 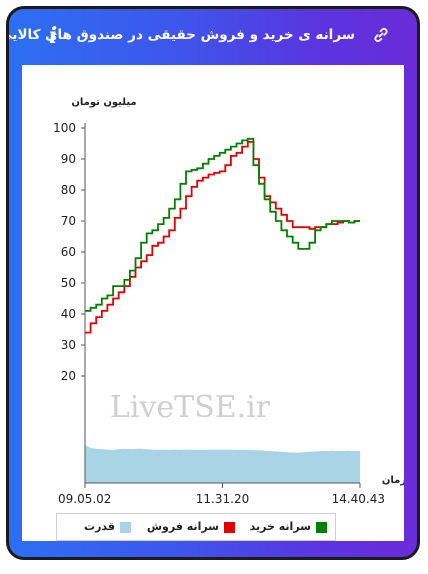 What do you see at coordinates (84, 499) in the screenshot?
I see `x-tick-label: 09.05.02` at bounding box center [84, 499].